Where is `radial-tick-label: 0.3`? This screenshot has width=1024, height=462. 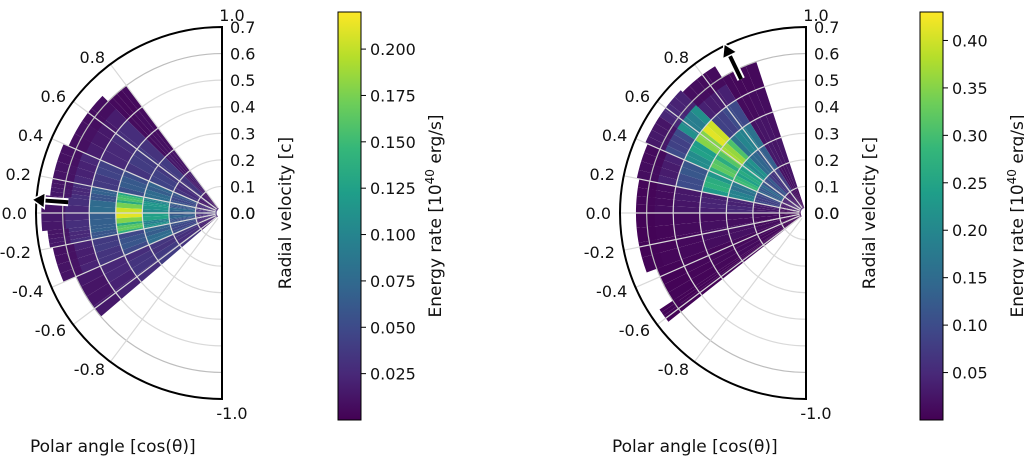 radial-tick-label: 0.3 is located at coordinates (242, 133).